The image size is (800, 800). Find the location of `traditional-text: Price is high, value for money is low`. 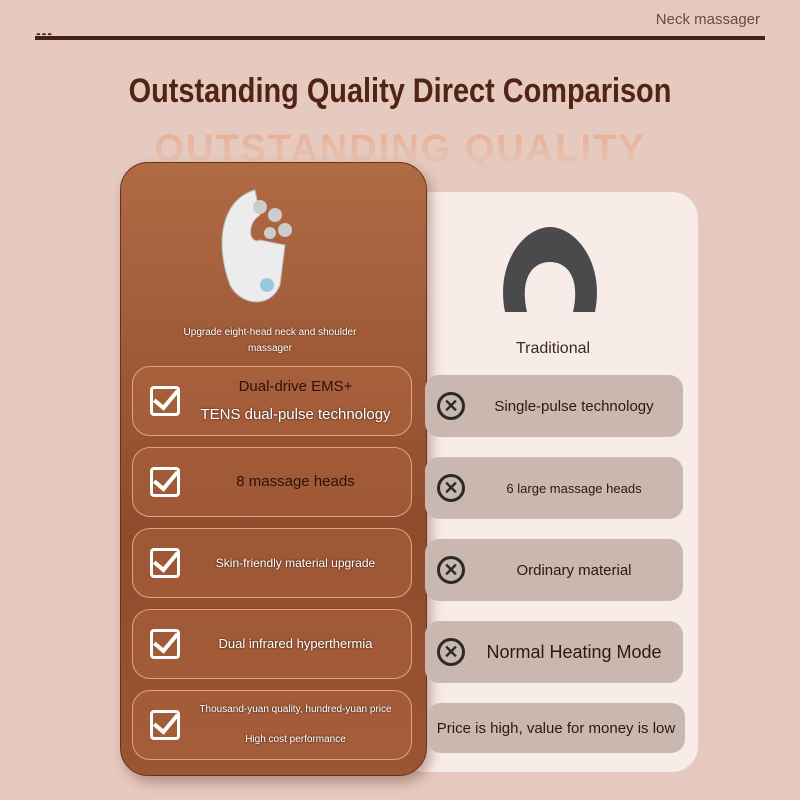

traditional-text: Price is high, value for money is low is located at coordinates (556, 728).